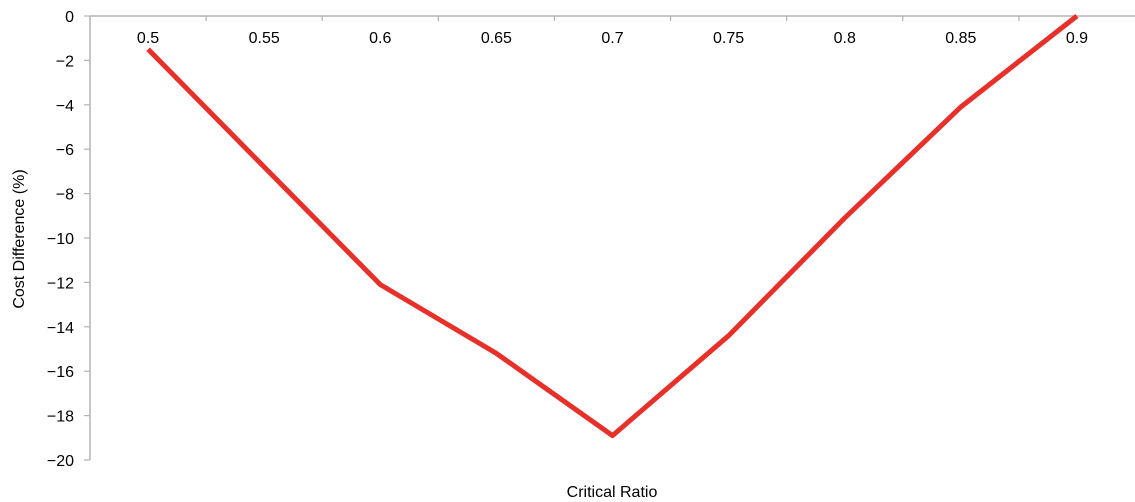 This screenshot has height=502, width=1135. I want to click on x-tick-label: 0.65, so click(496, 38).